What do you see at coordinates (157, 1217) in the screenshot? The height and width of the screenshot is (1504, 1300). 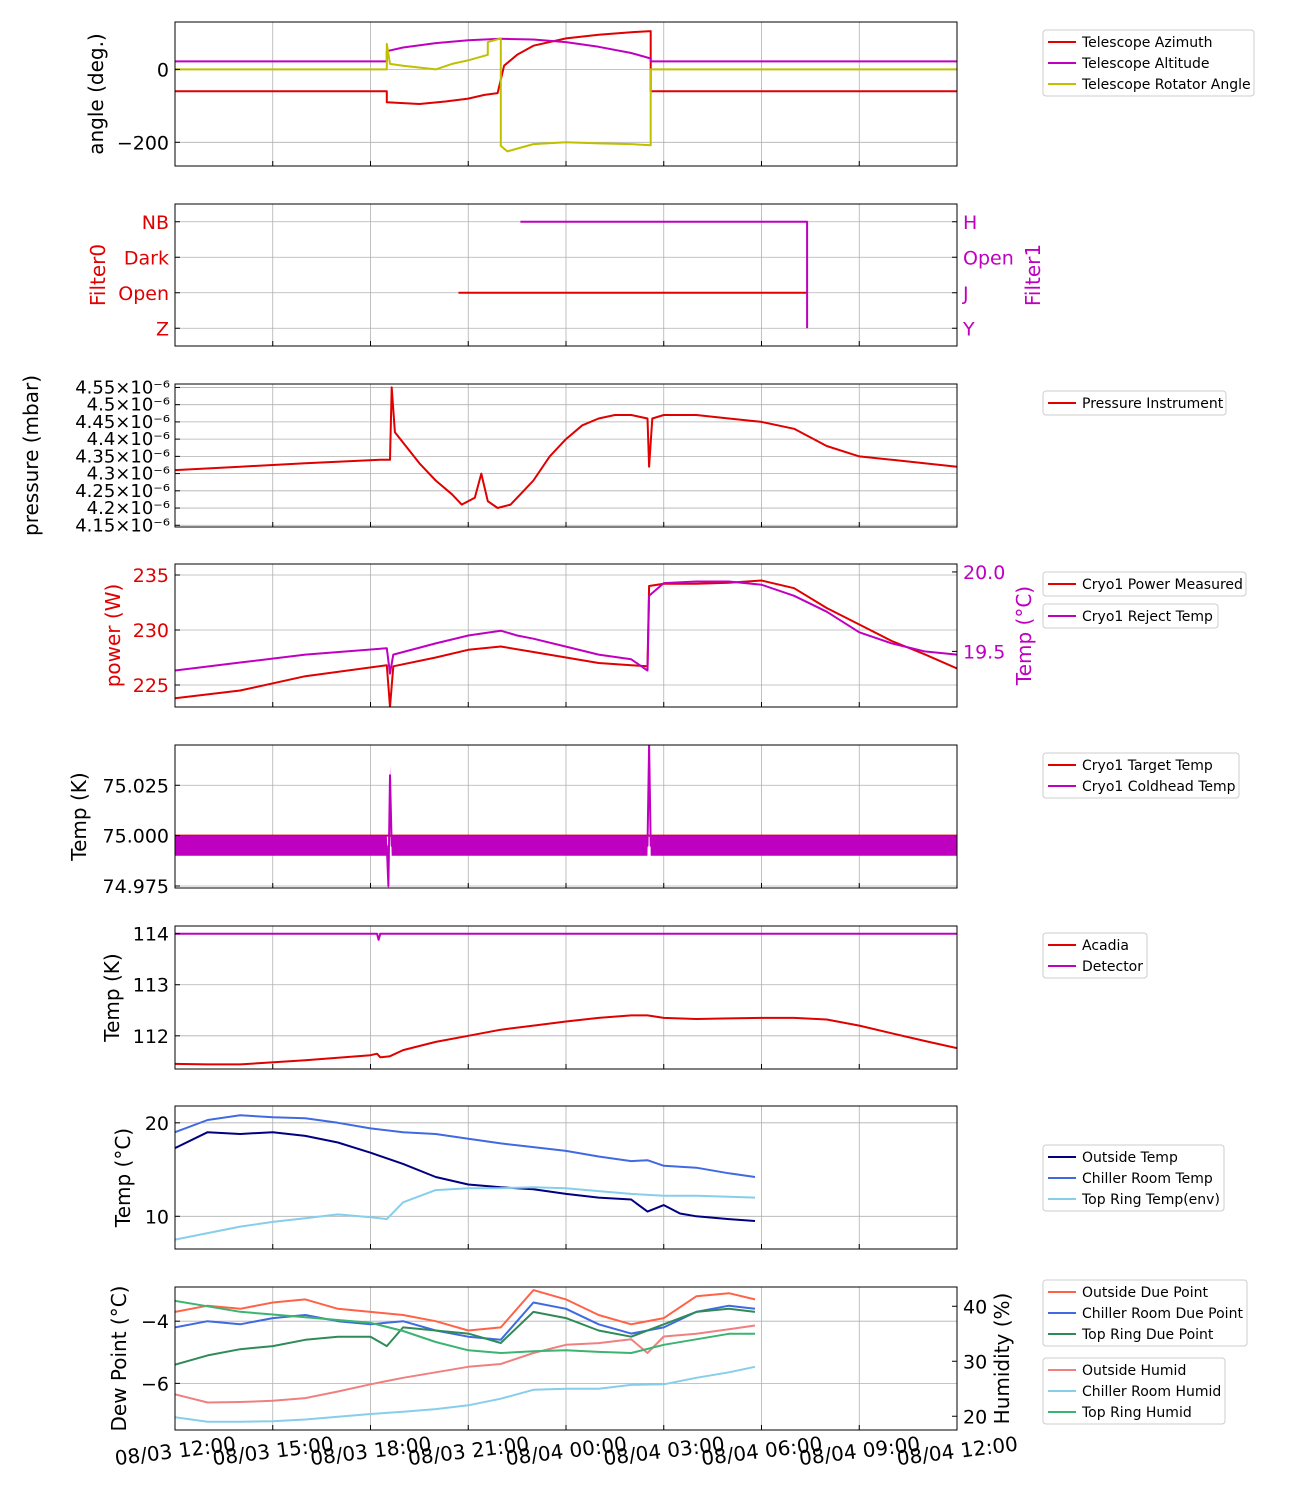 I see `y-tick-label: 10` at bounding box center [157, 1217].